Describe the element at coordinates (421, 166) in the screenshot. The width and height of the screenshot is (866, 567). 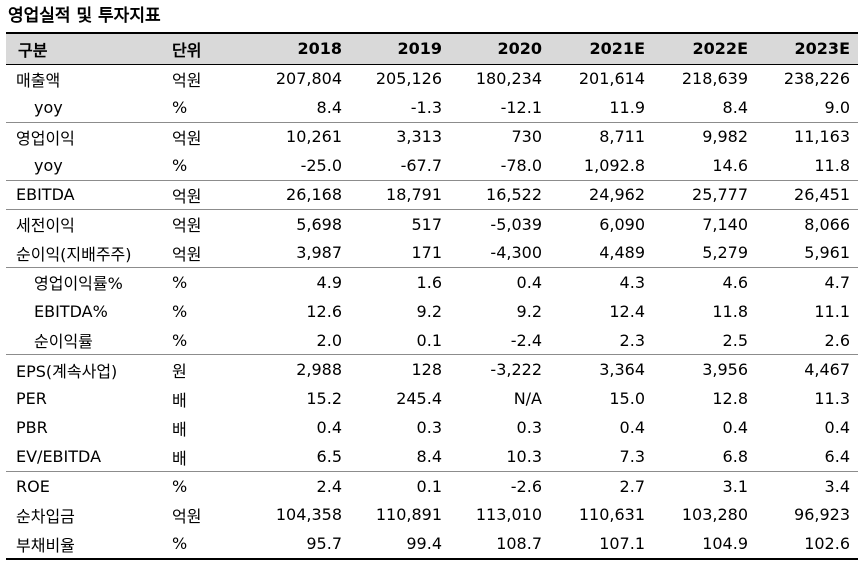
I see `value-cell: -67.7` at that location.